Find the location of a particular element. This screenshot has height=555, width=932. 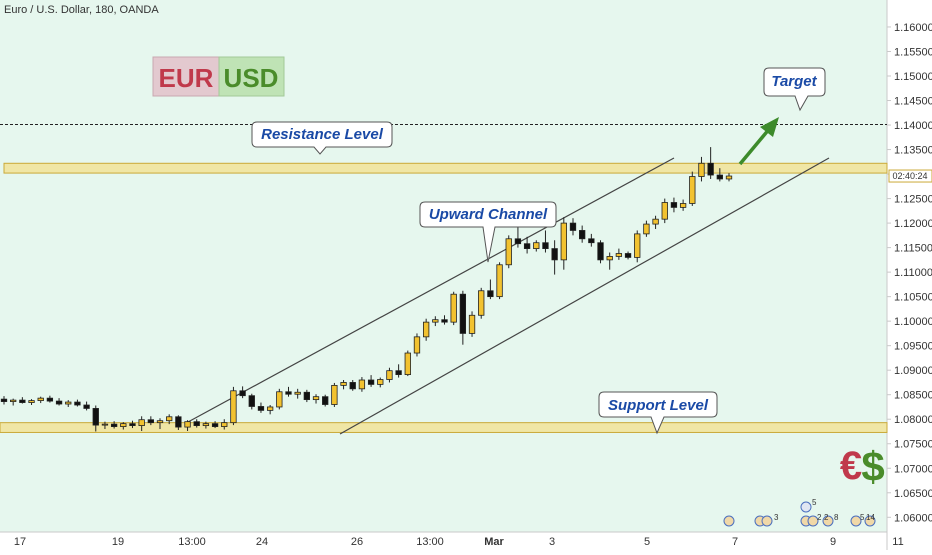

time-scale-background is located at coordinates (466, 541).